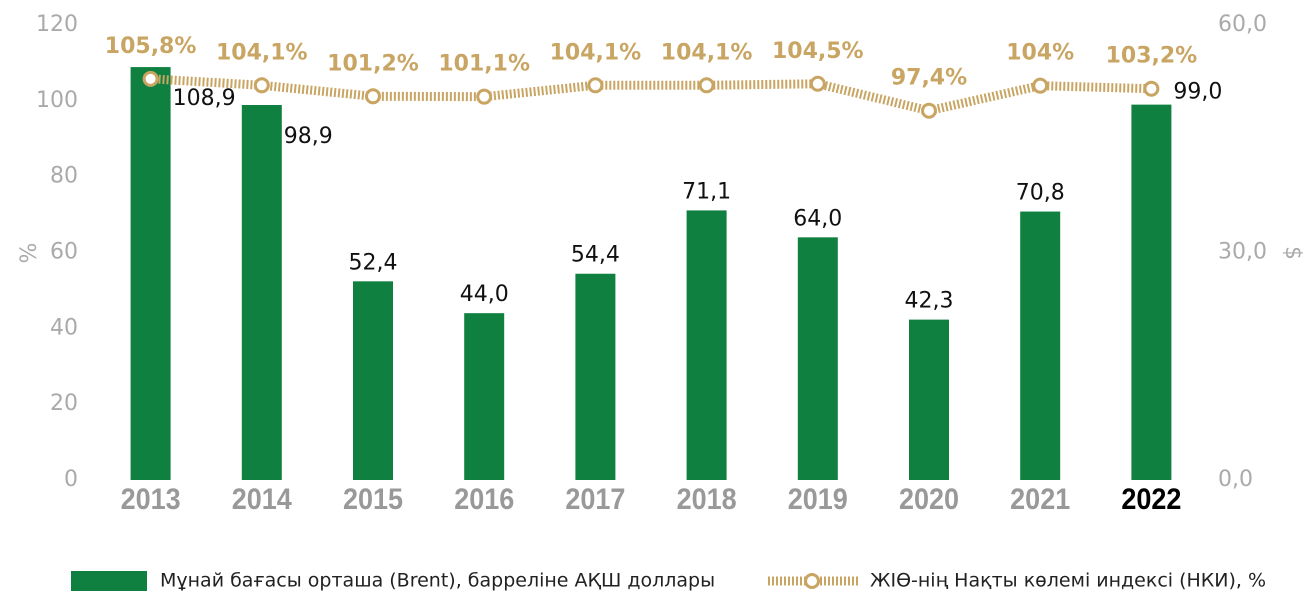  What do you see at coordinates (484, 500) in the screenshot?
I see `x-tick-label: 2016` at bounding box center [484, 500].